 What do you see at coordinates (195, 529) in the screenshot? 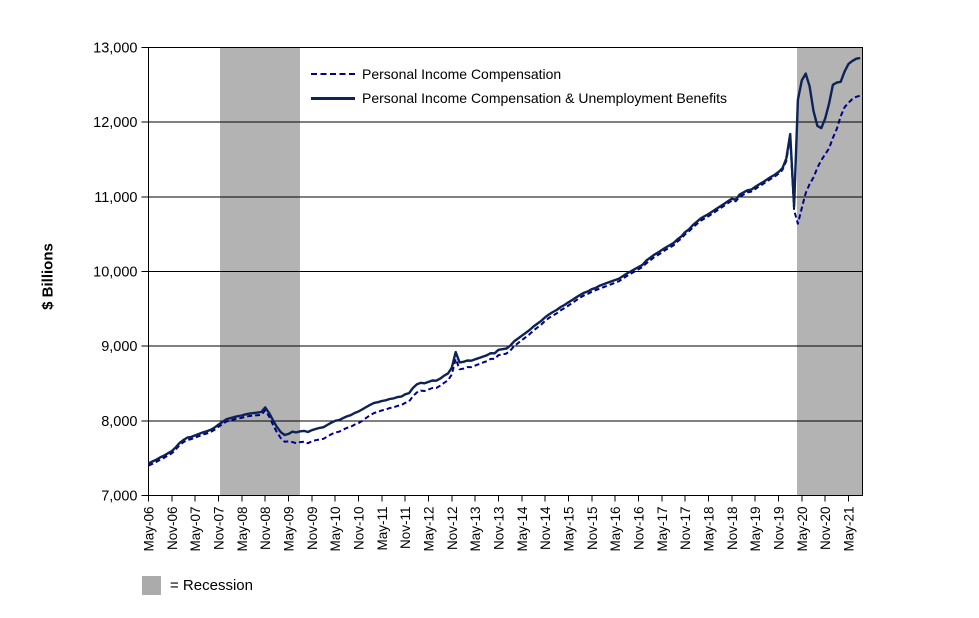
I see `x-tick-label: May-07` at bounding box center [195, 529].